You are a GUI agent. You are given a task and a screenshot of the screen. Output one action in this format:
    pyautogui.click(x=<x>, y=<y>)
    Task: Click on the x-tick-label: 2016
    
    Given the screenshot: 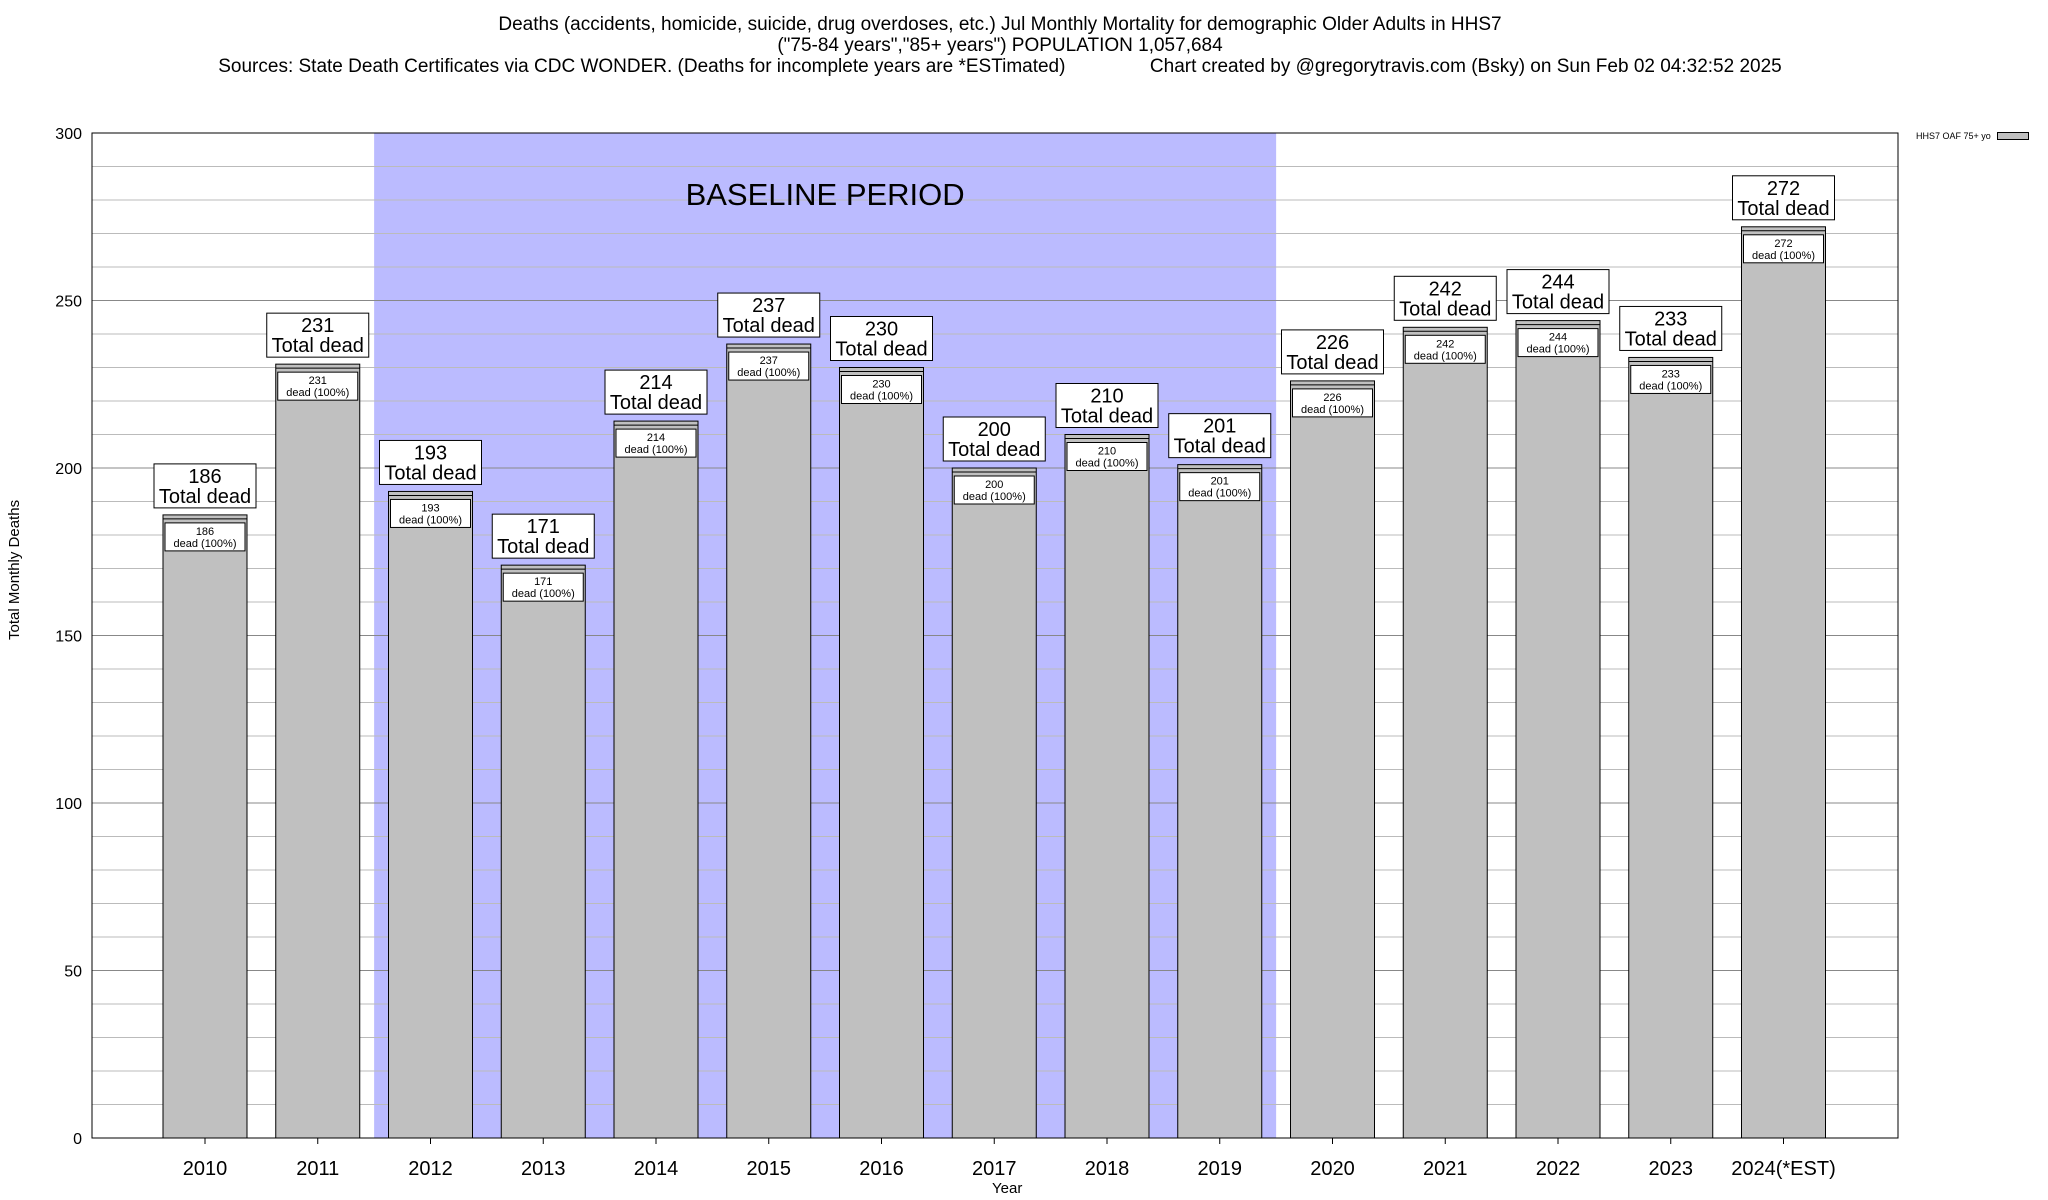 What is the action you would take?
    pyautogui.click(x=881, y=1169)
    